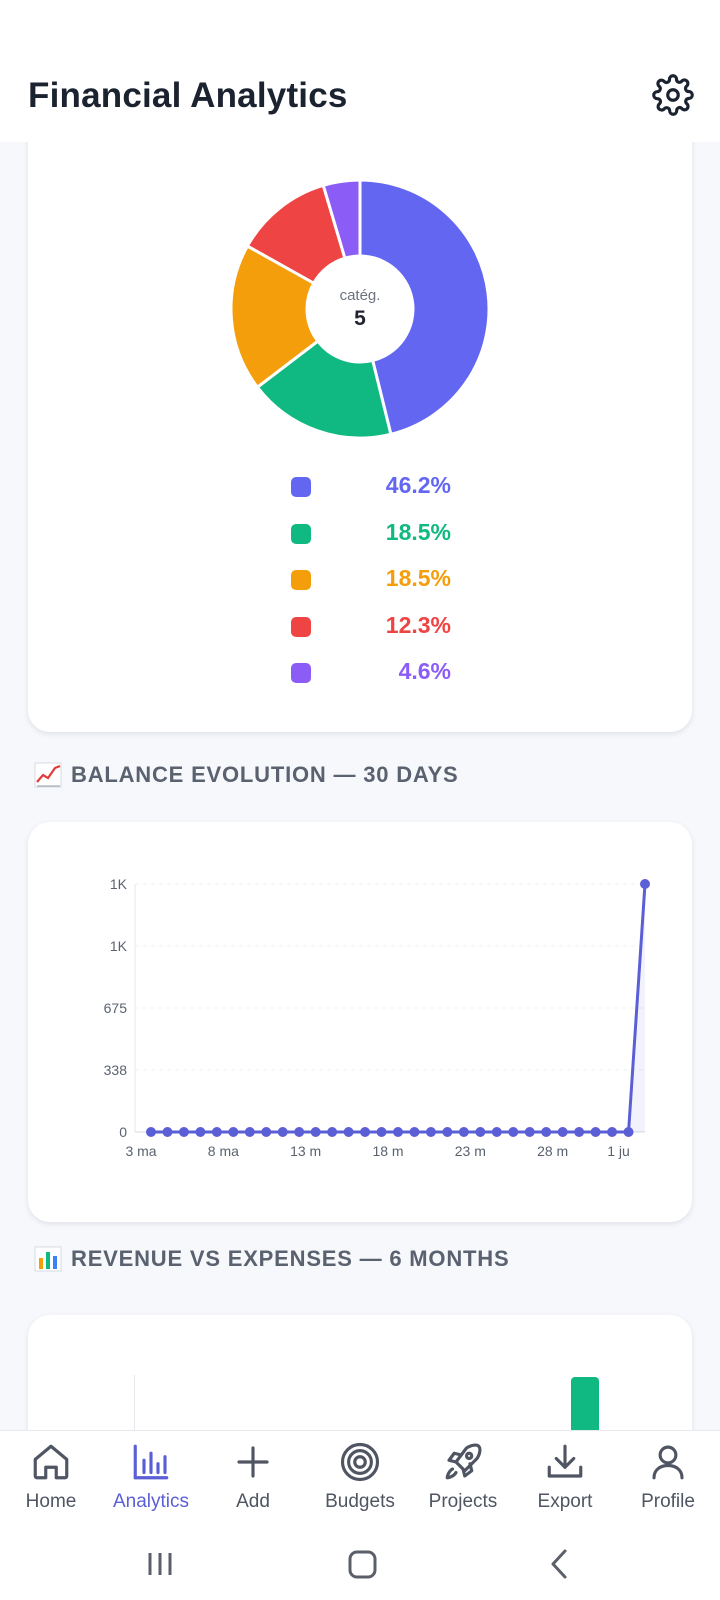 The width and height of the screenshot is (720, 1600). I want to click on nav-label: Budgets, so click(360, 1501).